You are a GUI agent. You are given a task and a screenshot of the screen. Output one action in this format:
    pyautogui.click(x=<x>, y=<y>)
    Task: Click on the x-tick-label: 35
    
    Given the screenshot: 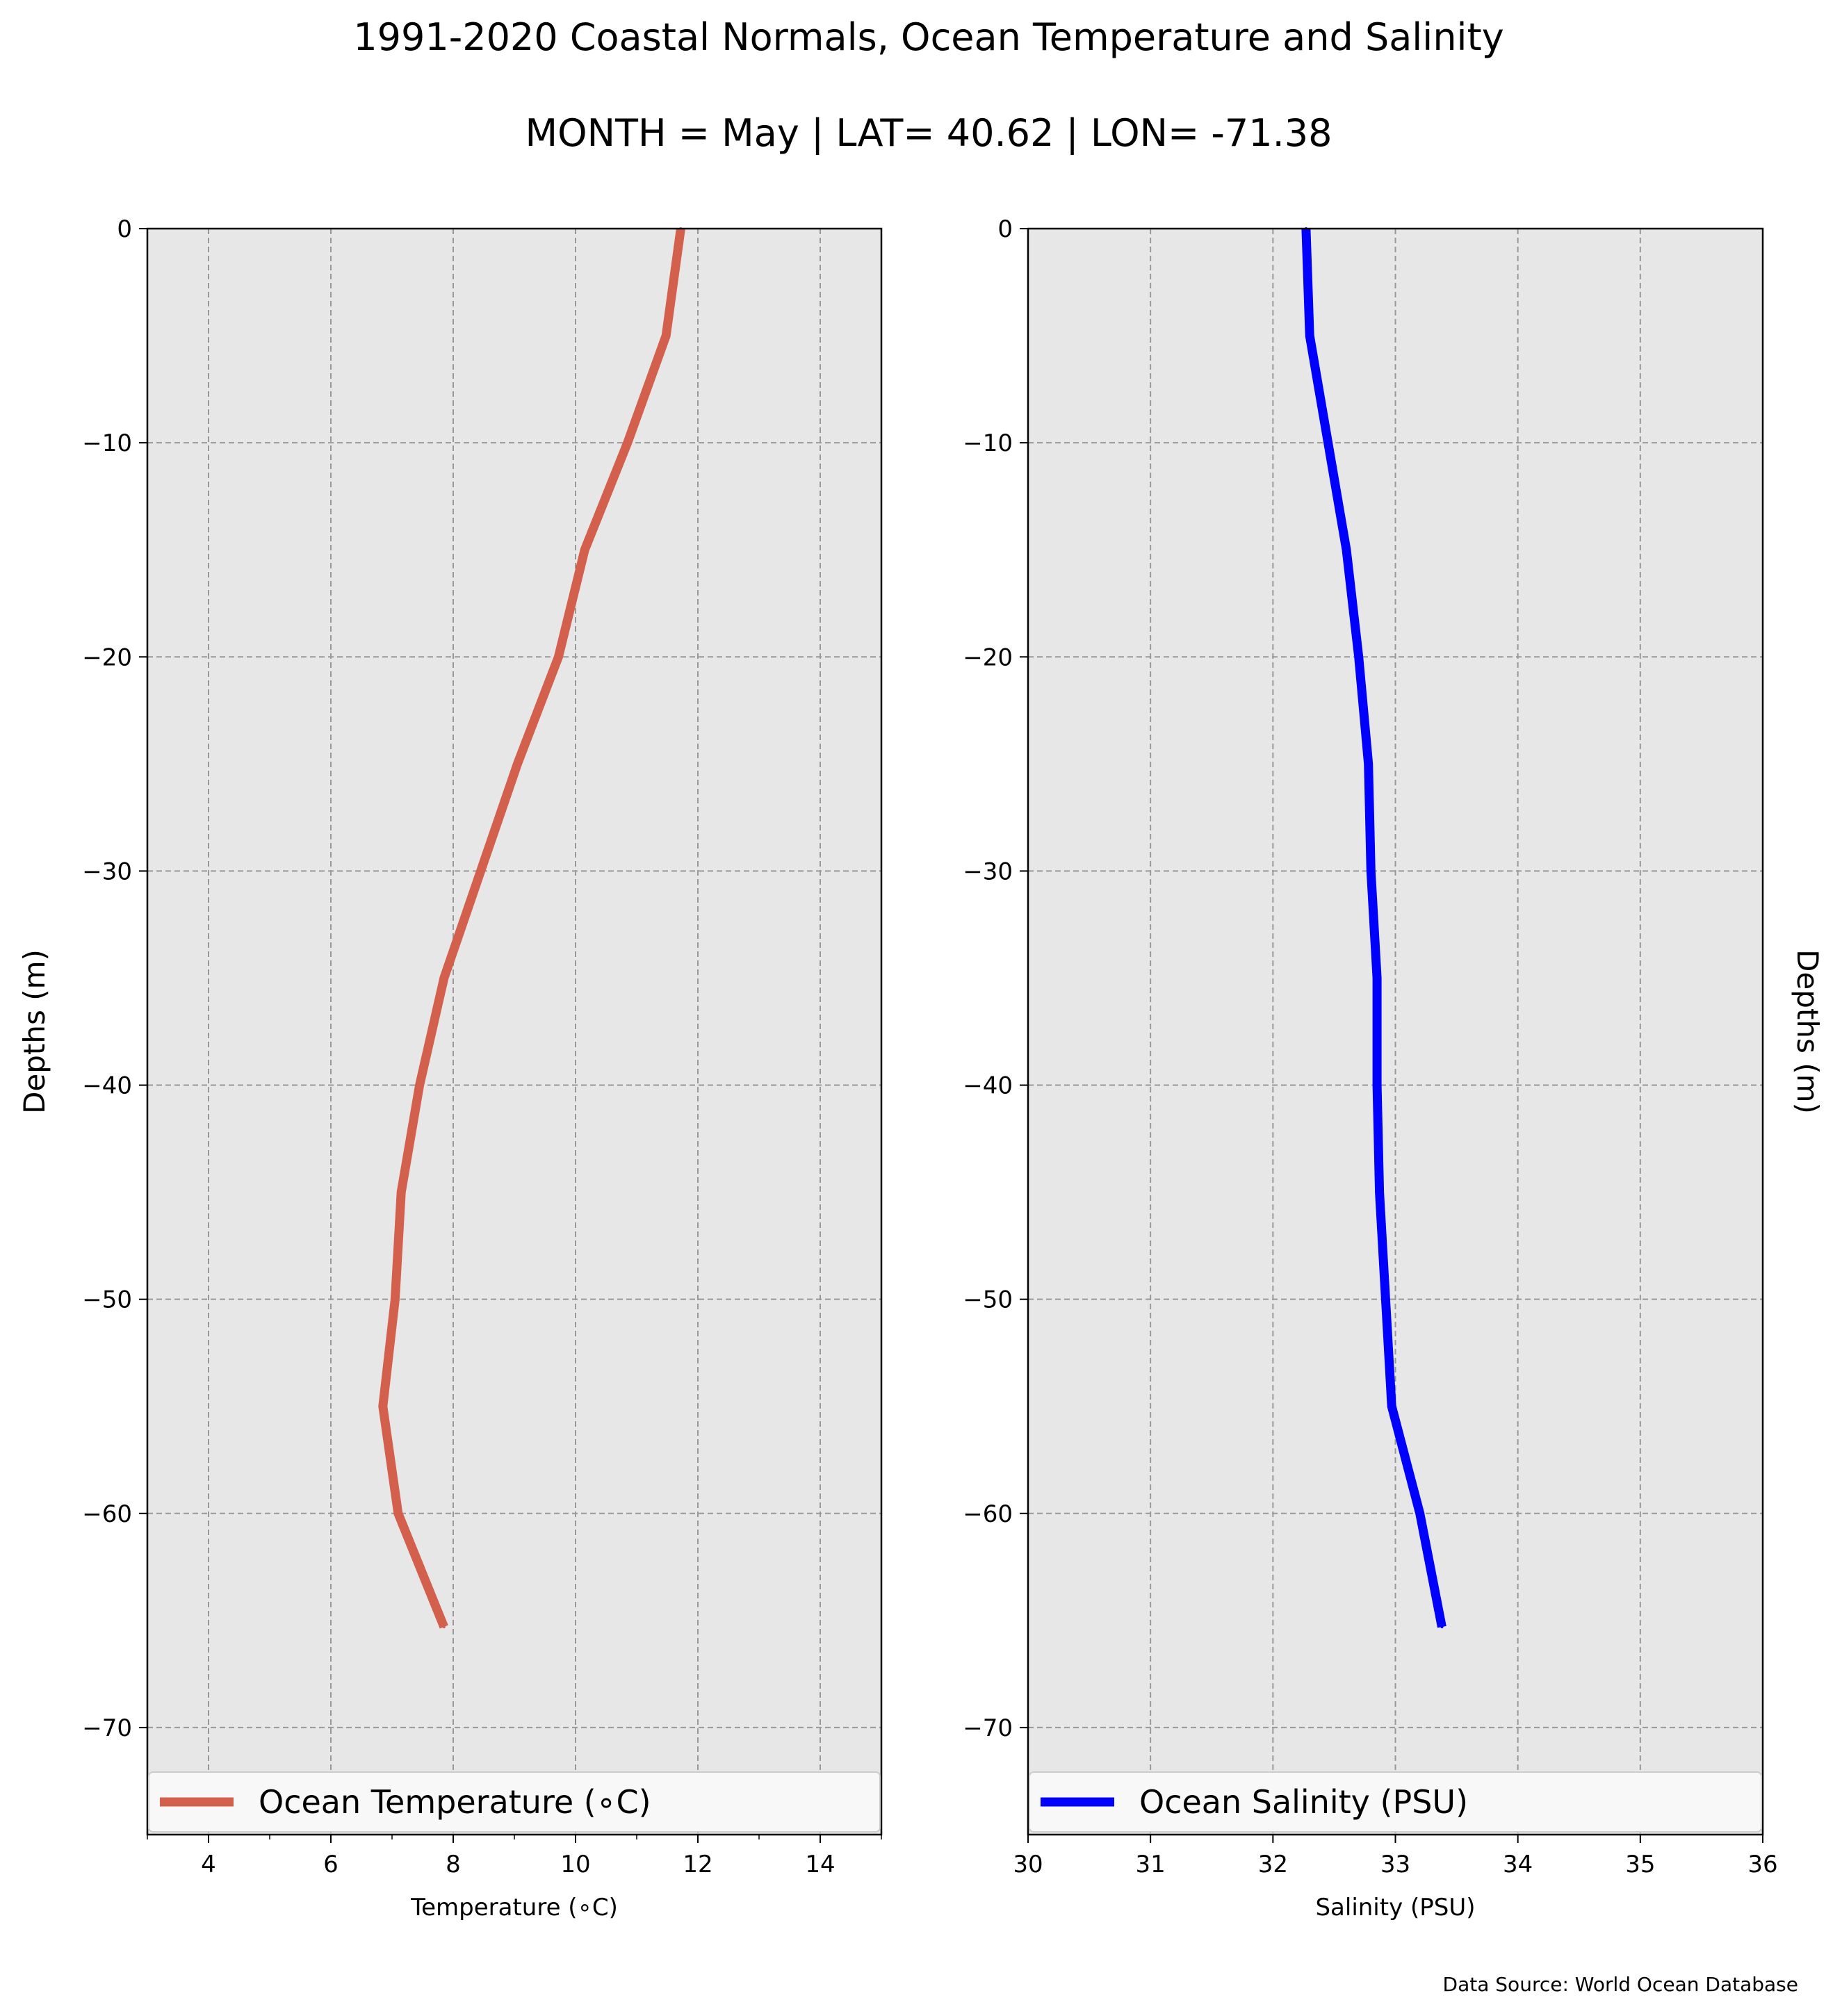 What is the action you would take?
    pyautogui.click(x=1640, y=1865)
    